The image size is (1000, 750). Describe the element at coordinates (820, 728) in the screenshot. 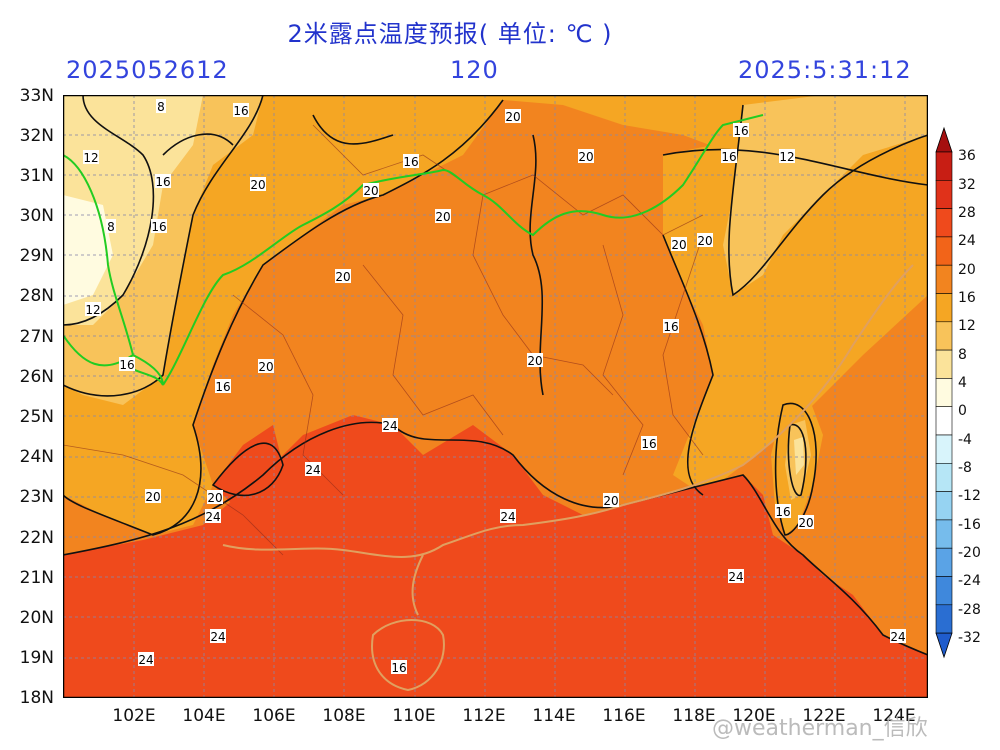

I see `watermark: @weatherman_信欣` at that location.